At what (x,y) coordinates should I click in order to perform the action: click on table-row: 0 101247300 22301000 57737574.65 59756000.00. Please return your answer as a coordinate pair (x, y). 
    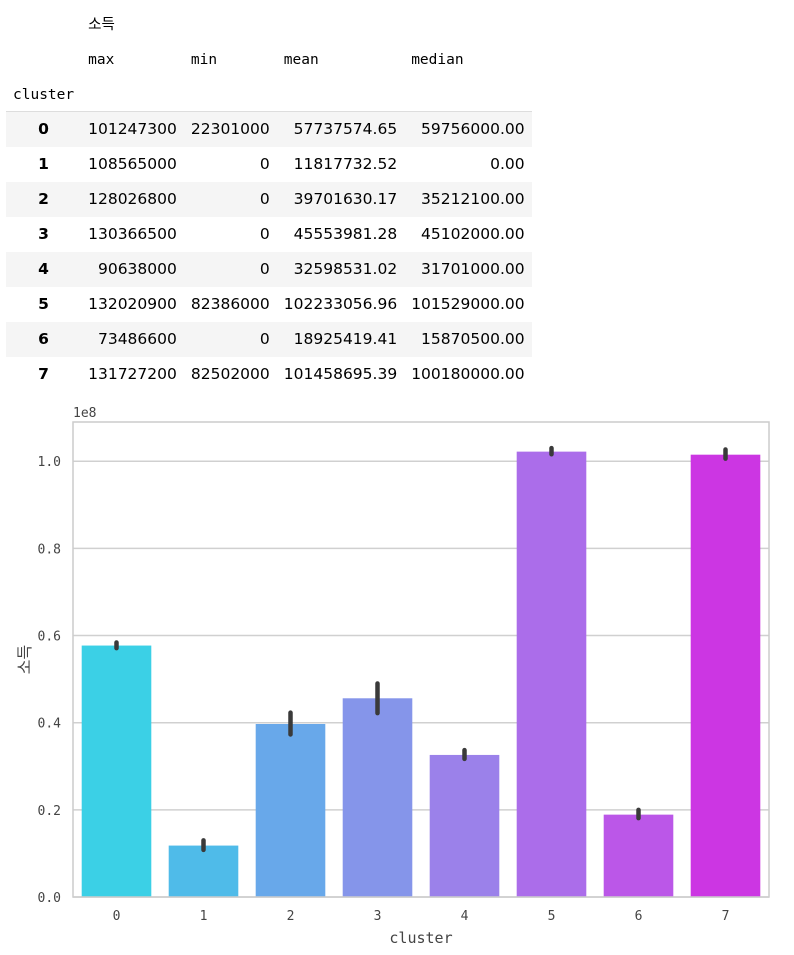
    Looking at the image, I should click on (269, 129).